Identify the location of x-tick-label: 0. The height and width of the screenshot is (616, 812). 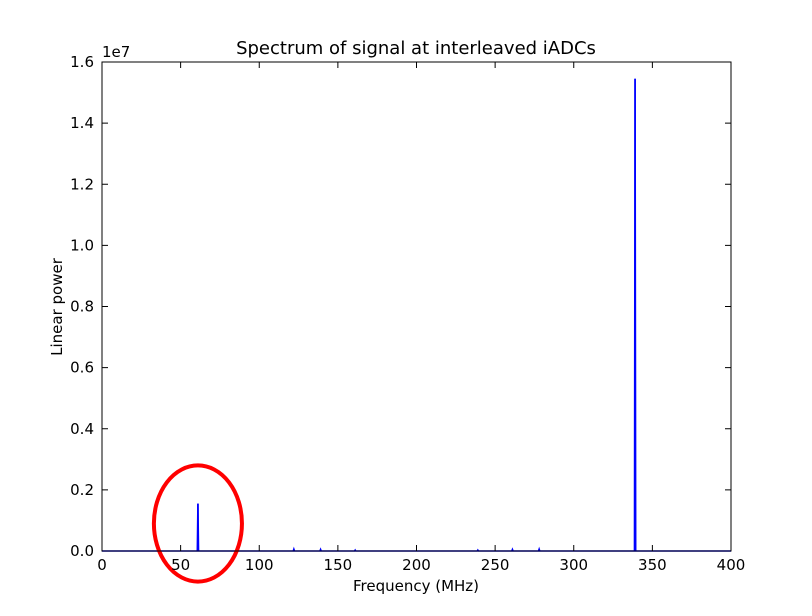
(102, 565).